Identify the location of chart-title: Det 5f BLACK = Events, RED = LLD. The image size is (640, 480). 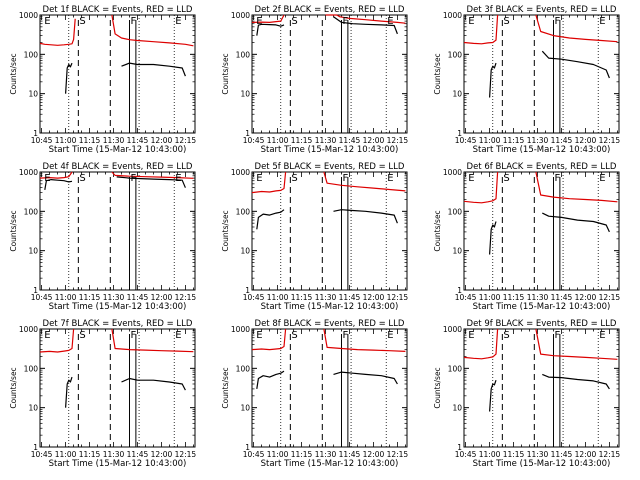
(330, 167).